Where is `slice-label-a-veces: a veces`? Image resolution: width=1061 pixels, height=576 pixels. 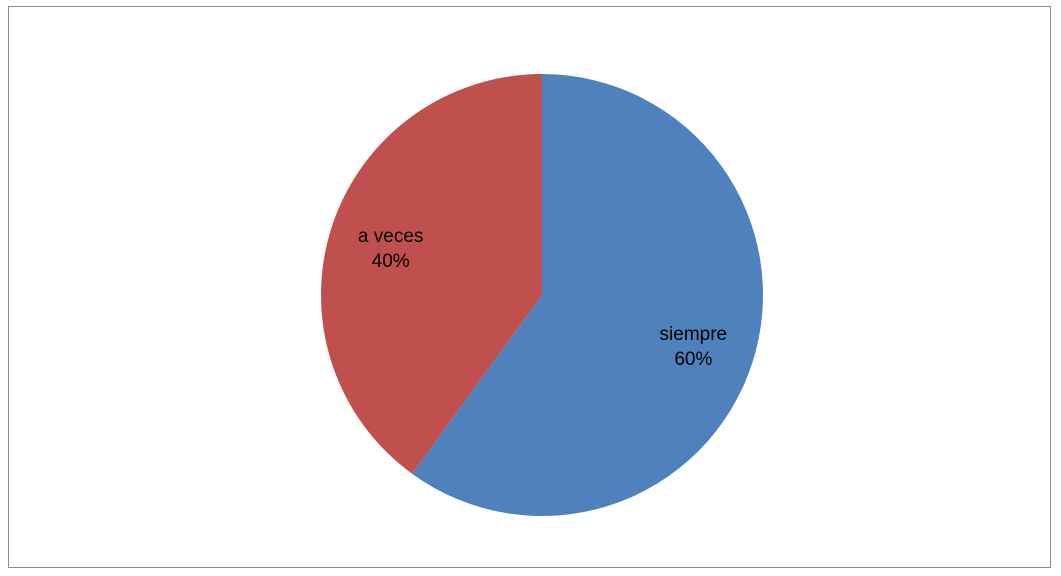
slice-label-a-veces: a veces is located at coordinates (390, 236).